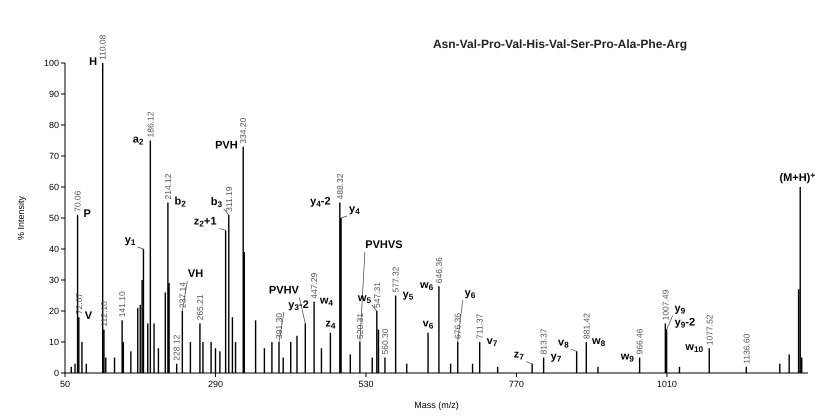  Describe the element at coordinates (479, 326) in the screenshot. I see `annotation: 711.37` at that location.